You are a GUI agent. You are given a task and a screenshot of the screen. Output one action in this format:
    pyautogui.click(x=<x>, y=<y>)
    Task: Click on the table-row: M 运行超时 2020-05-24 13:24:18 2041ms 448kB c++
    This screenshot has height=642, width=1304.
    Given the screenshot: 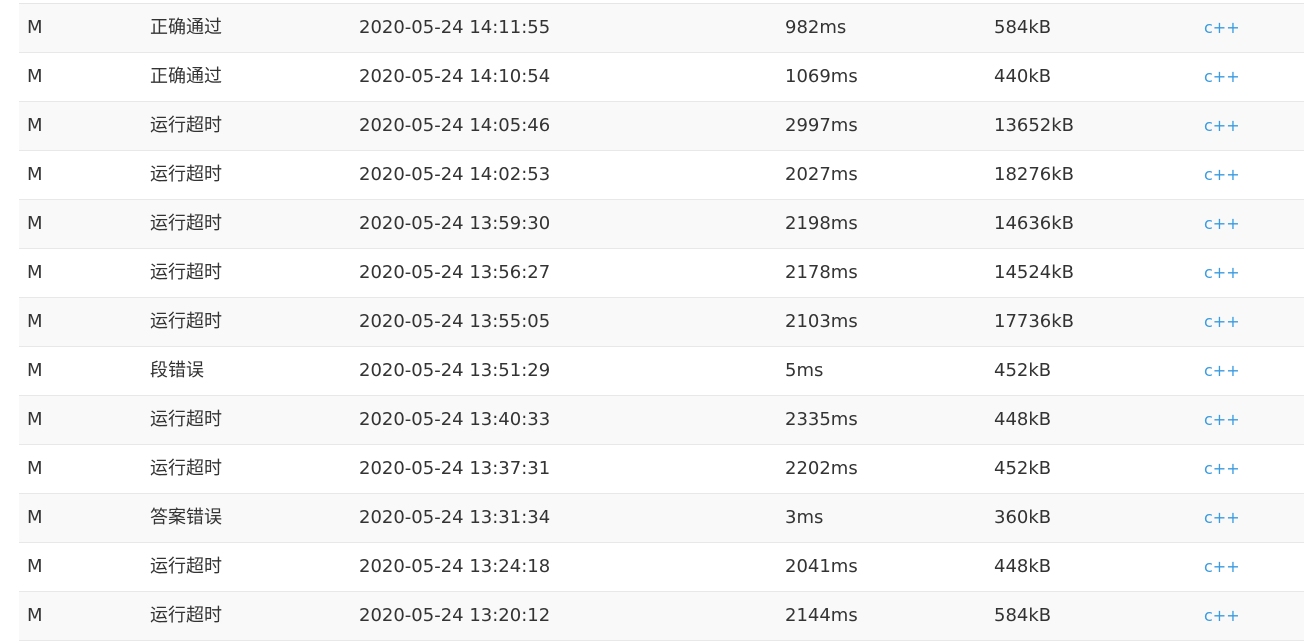 What is the action you would take?
    pyautogui.click(x=661, y=567)
    